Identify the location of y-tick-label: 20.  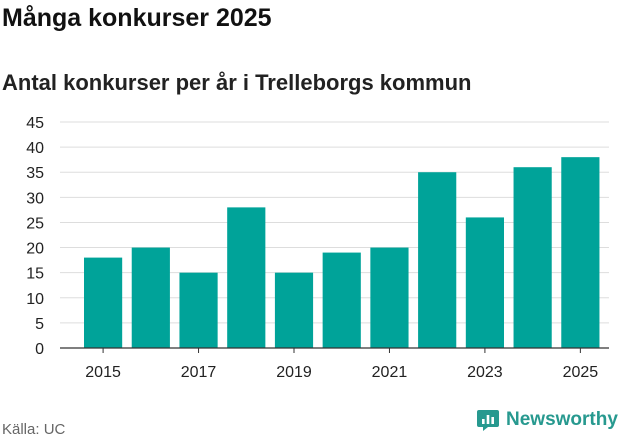
(35, 249).